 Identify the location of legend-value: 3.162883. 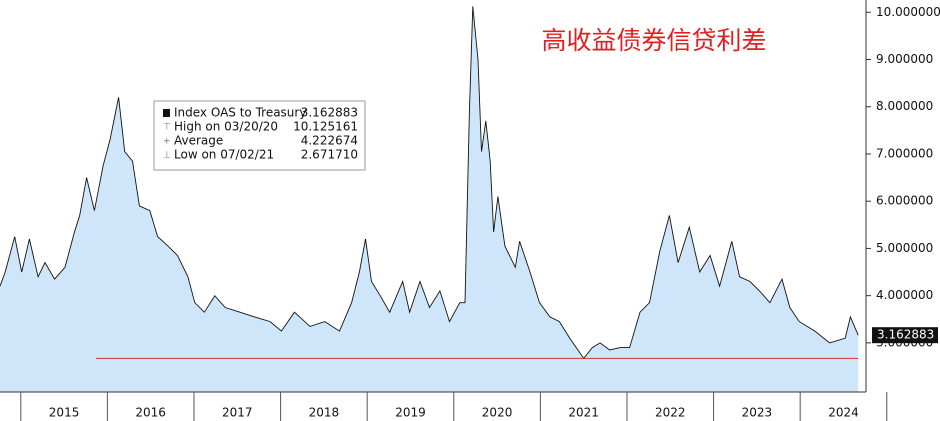
(329, 113).